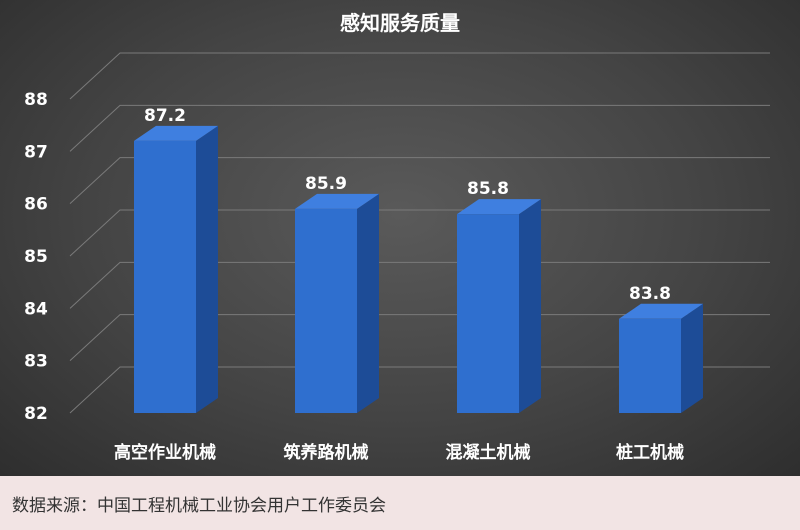 The image size is (800, 530). What do you see at coordinates (36, 309) in the screenshot?
I see `y-tick-label: 84` at bounding box center [36, 309].